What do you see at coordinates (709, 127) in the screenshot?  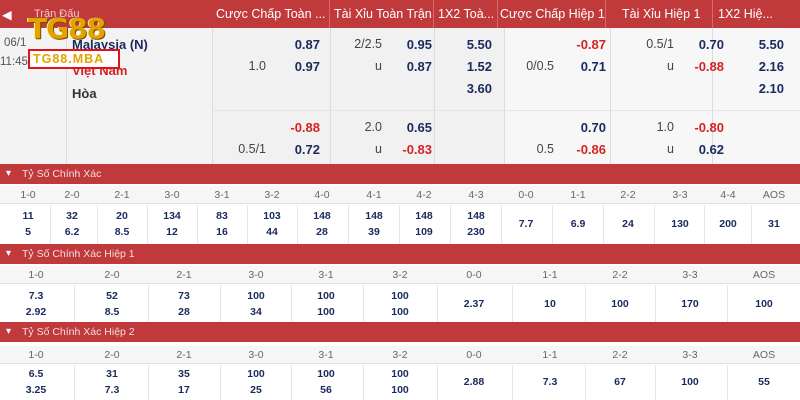 I see `h1-ou-odds: -0.80` at bounding box center [709, 127].